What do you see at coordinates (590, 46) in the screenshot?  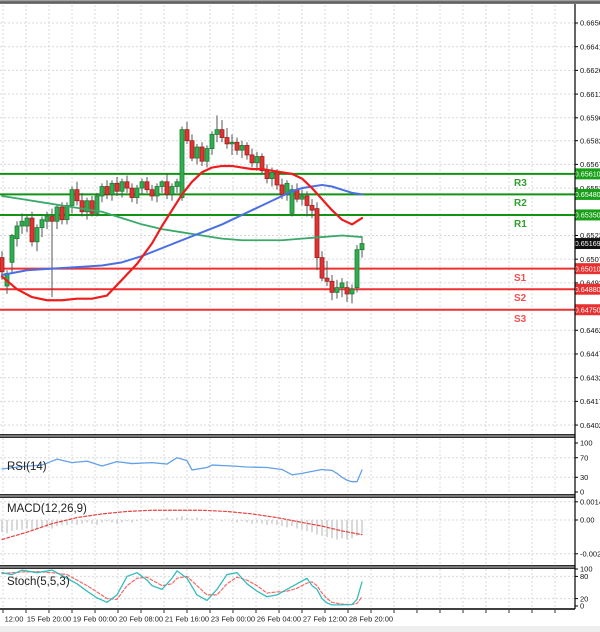 I see `svg-text: 0.66415` at bounding box center [590, 46].